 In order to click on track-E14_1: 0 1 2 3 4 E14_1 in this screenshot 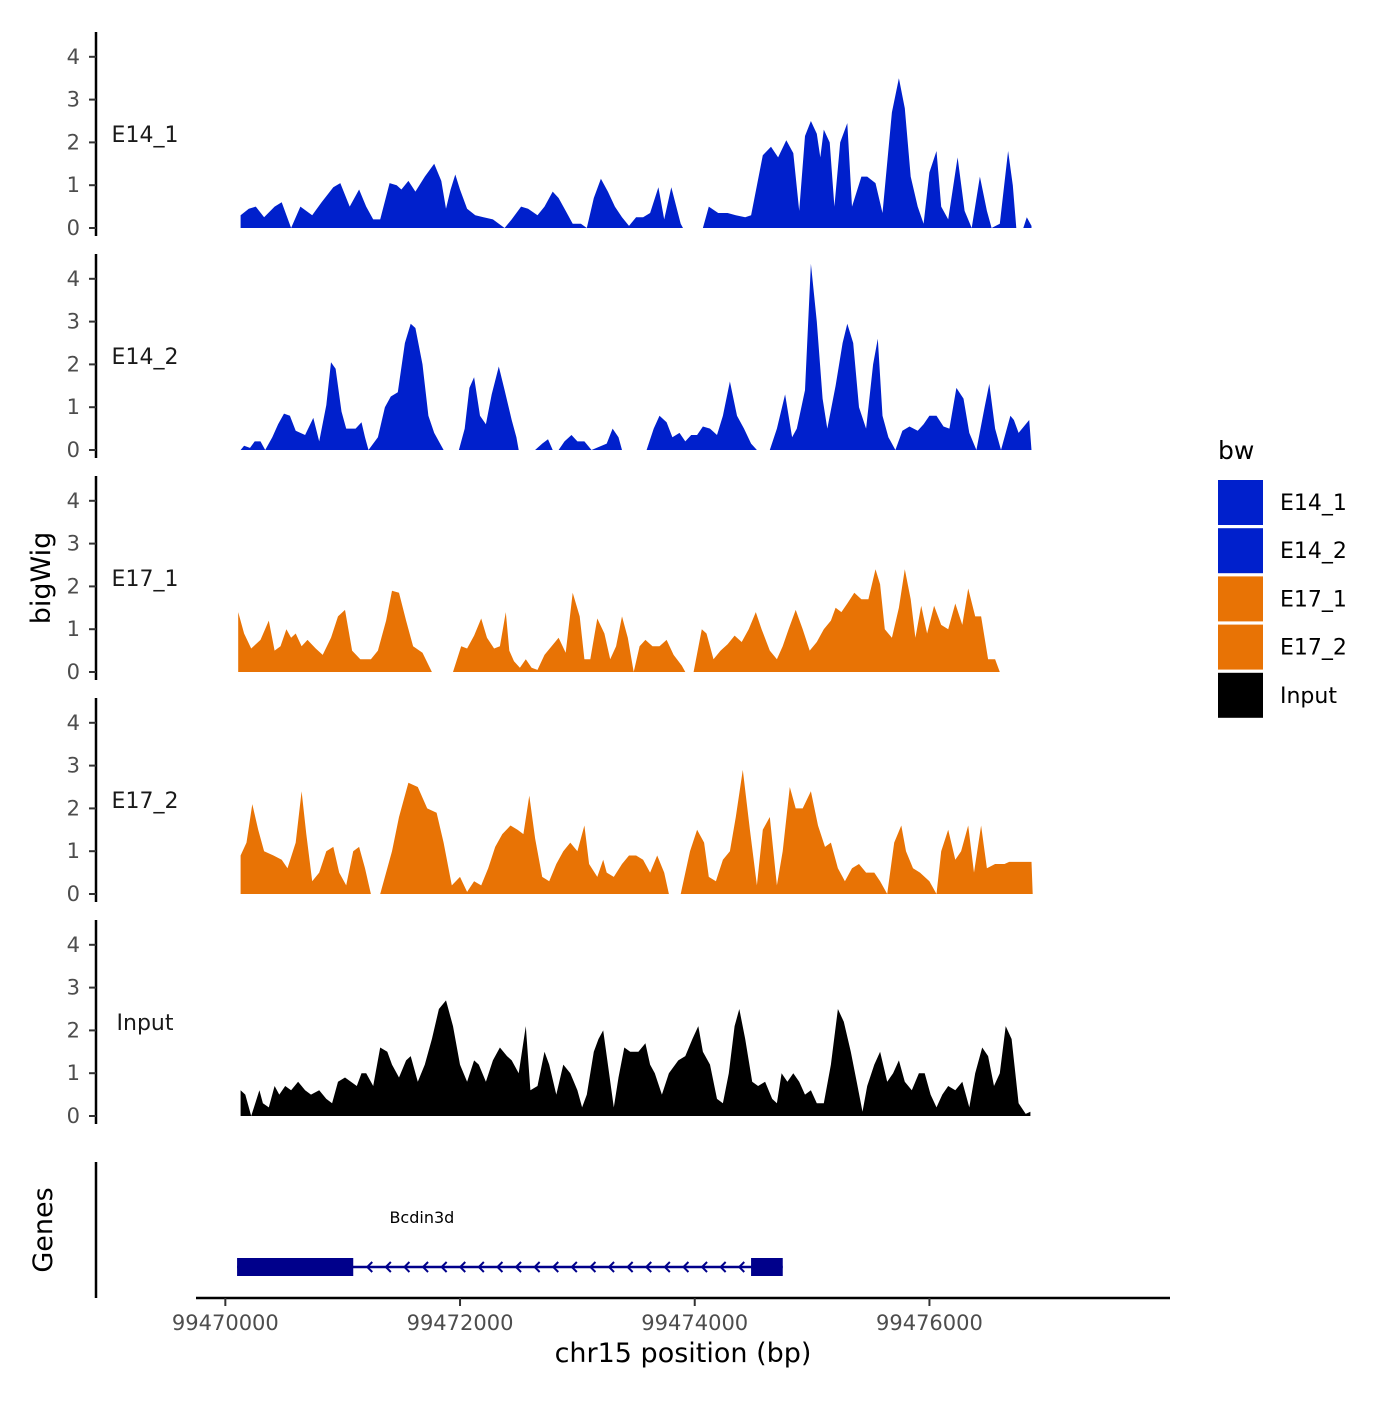, I will do `click(549, 136)`.